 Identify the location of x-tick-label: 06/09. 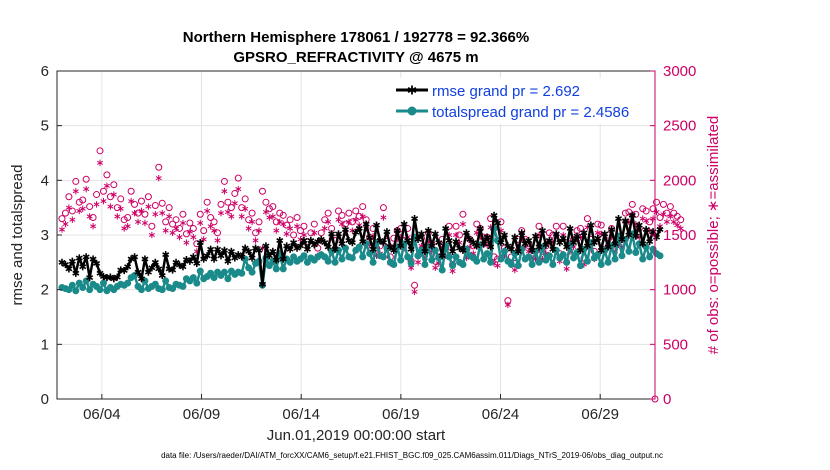
(202, 414).